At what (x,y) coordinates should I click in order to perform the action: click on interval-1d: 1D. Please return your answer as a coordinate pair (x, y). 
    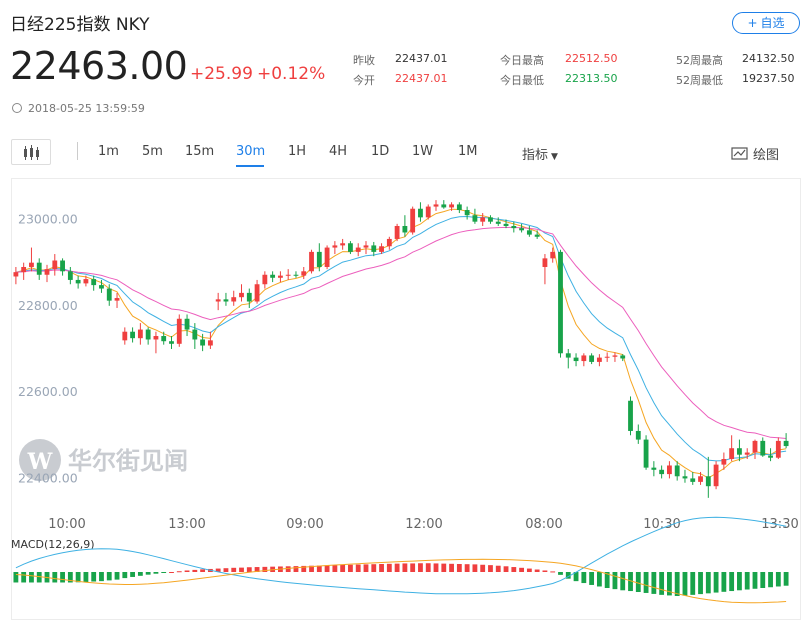
    Looking at the image, I should click on (380, 151).